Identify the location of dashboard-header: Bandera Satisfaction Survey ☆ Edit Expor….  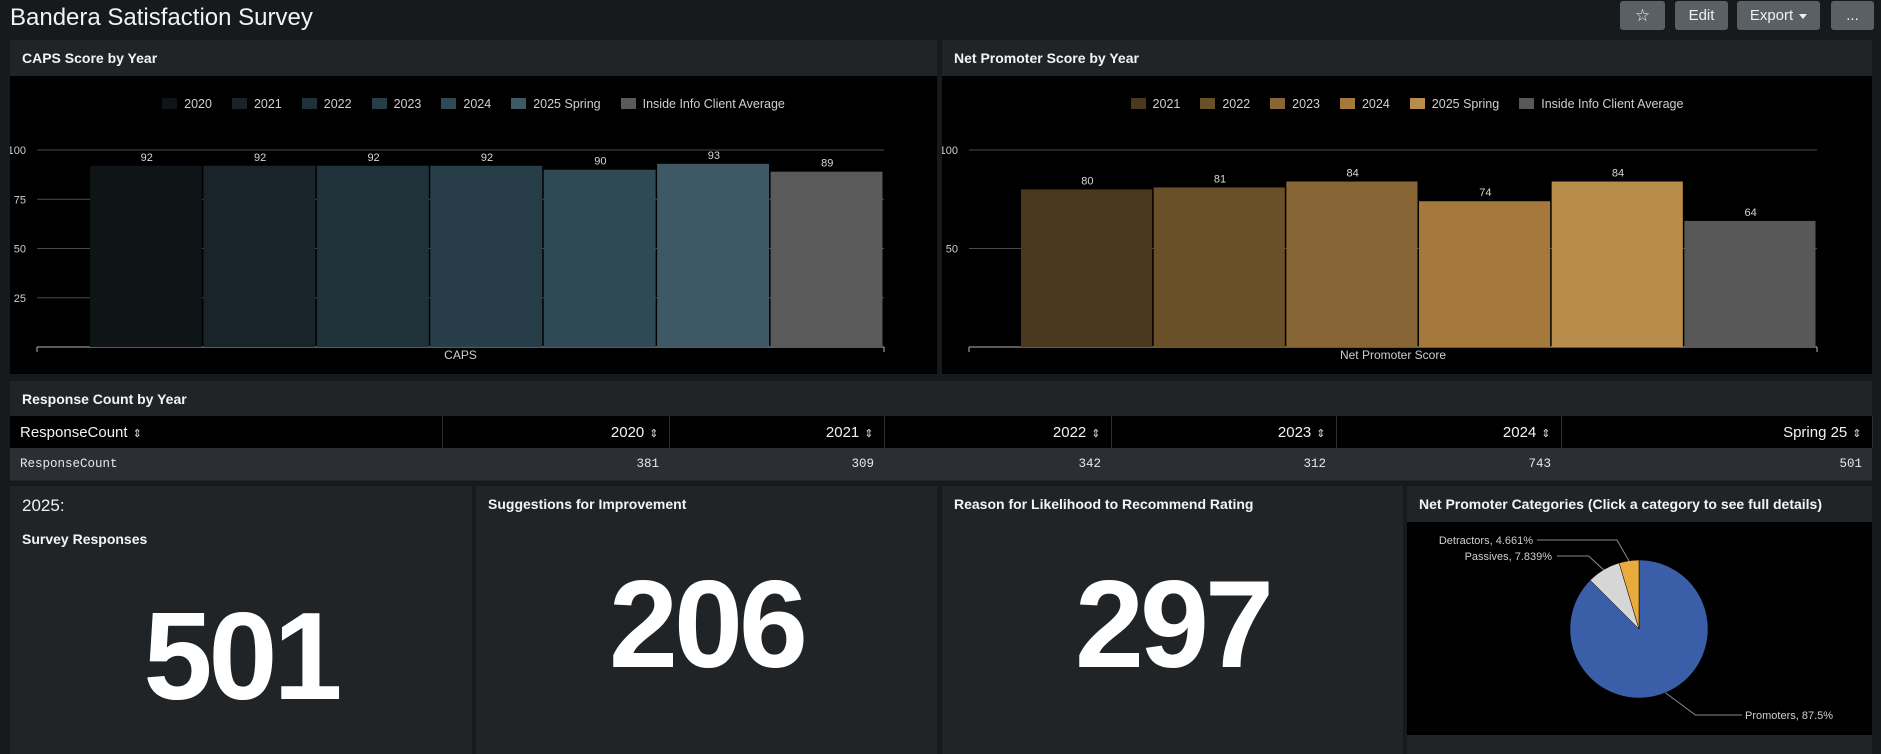
(940, 19).